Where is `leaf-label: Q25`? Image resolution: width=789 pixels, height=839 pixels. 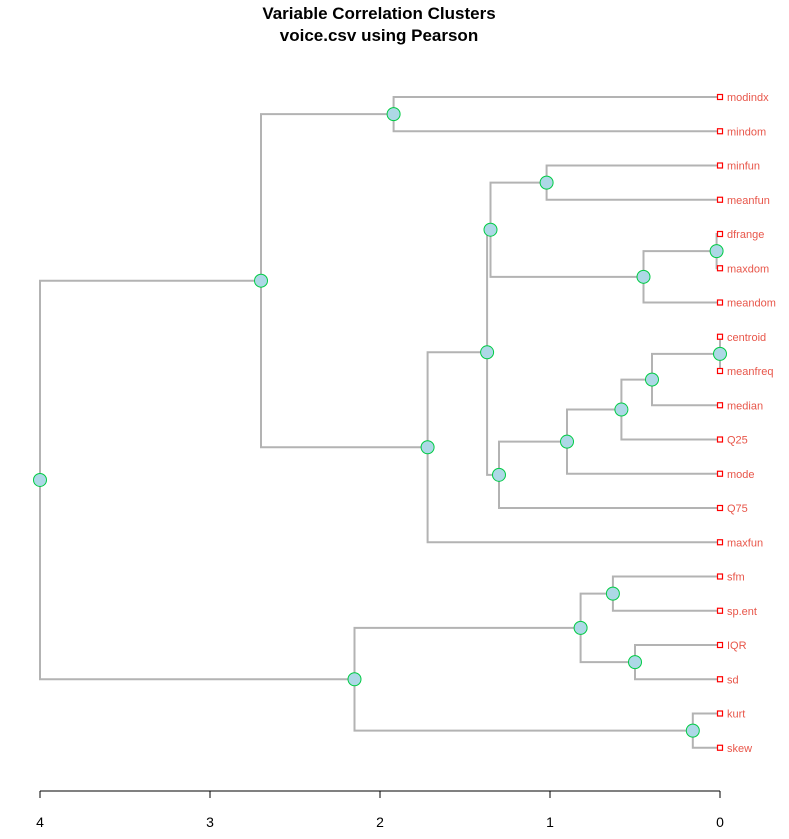
leaf-label: Q25 is located at coordinates (737, 441).